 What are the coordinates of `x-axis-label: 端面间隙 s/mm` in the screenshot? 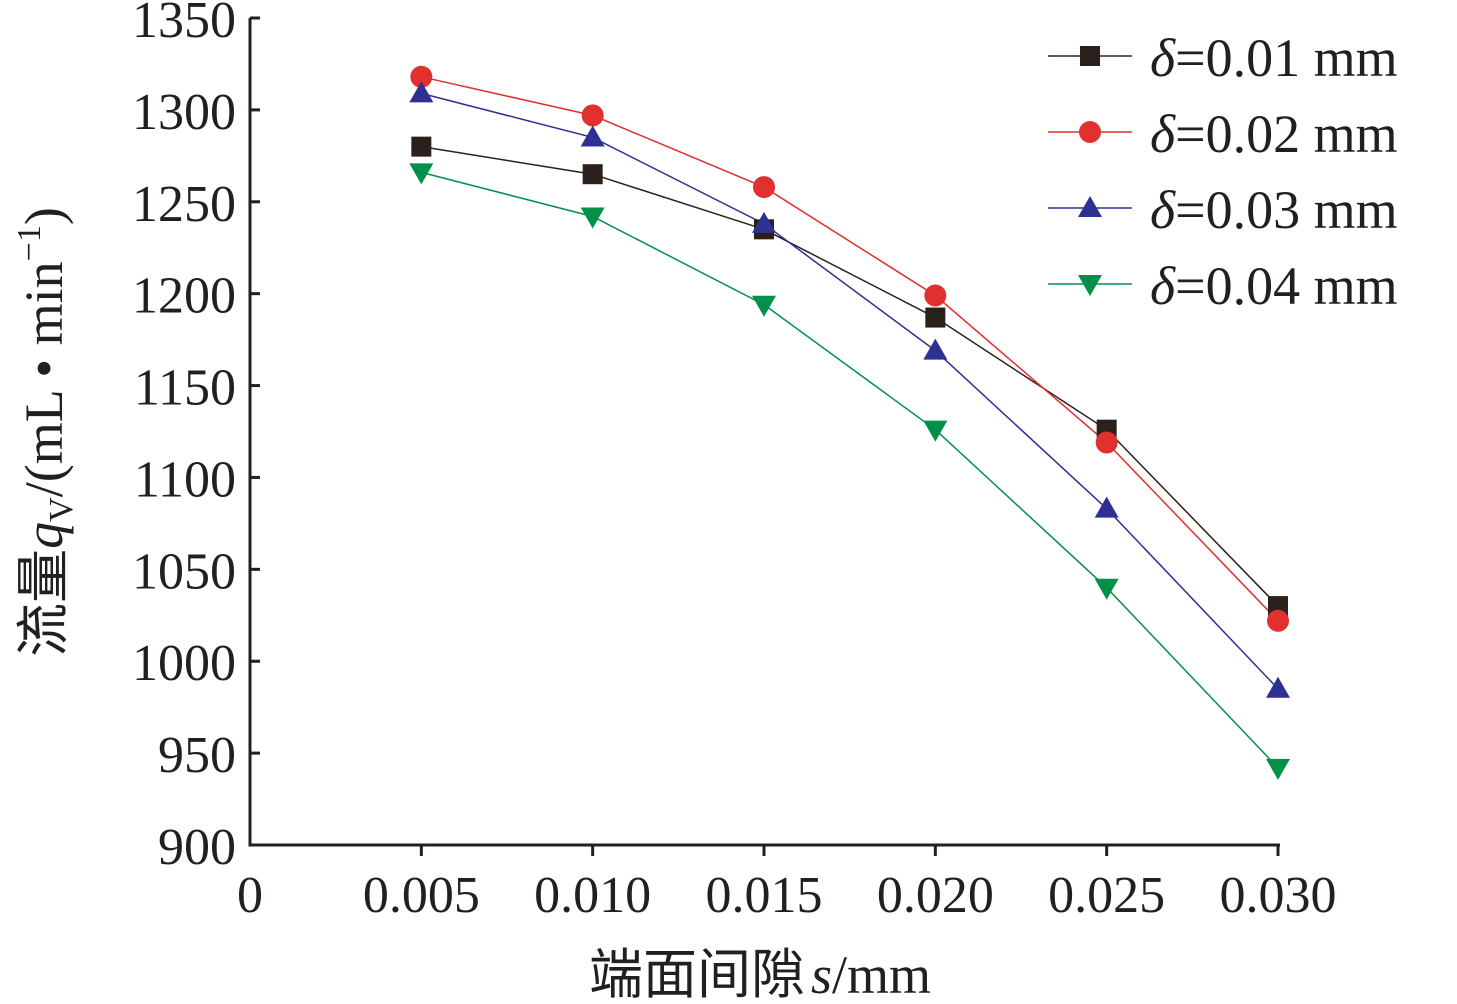 It's located at (760, 974).